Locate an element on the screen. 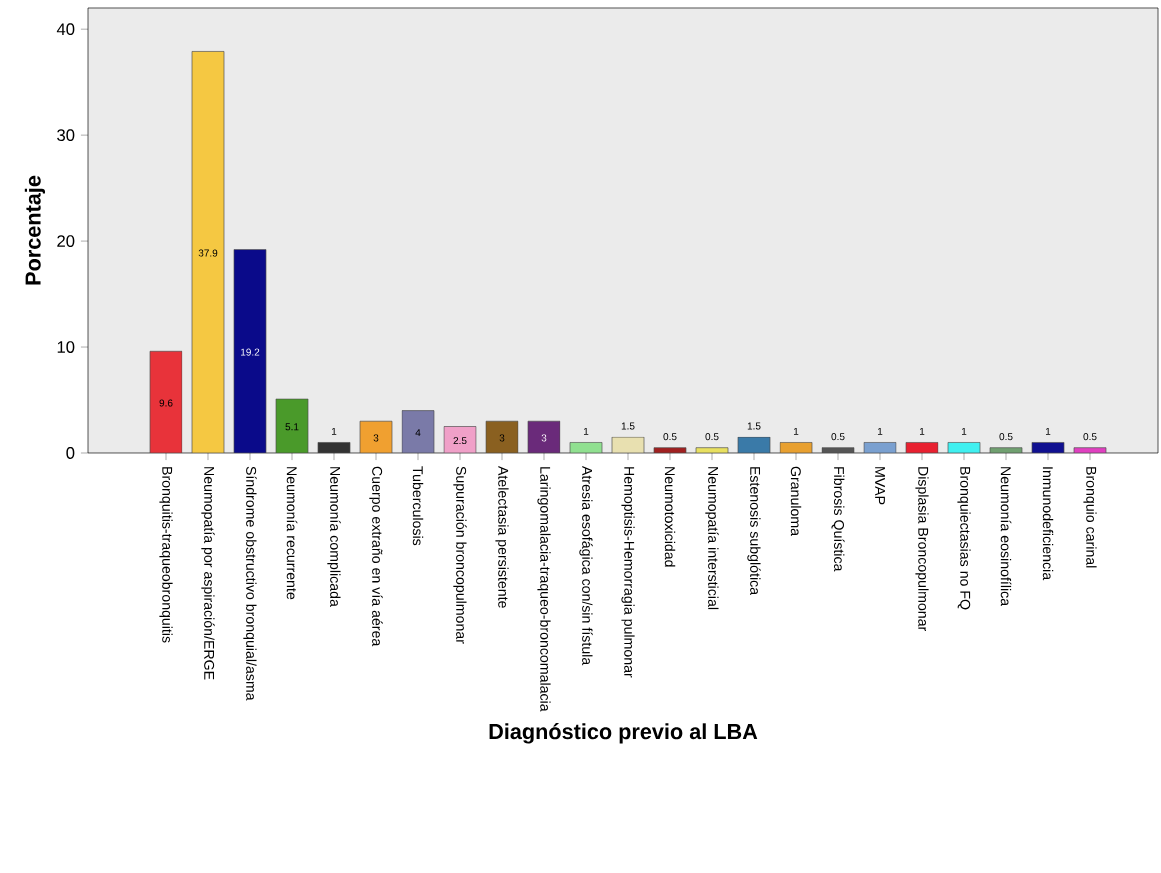  x-tick-label: Cuerpo extraño en vía aérea is located at coordinates (376, 556).